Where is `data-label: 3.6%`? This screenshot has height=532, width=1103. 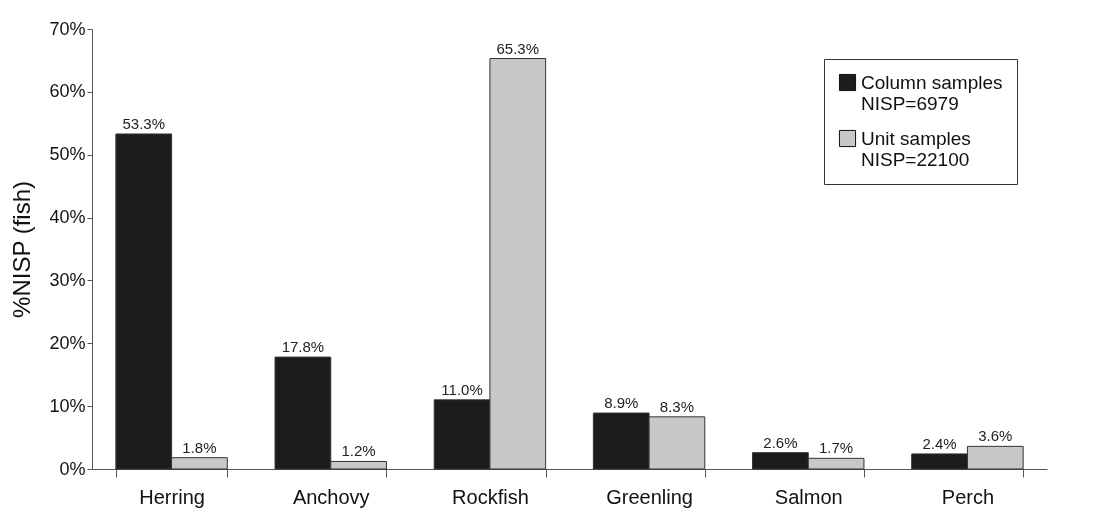 data-label: 3.6% is located at coordinates (995, 436).